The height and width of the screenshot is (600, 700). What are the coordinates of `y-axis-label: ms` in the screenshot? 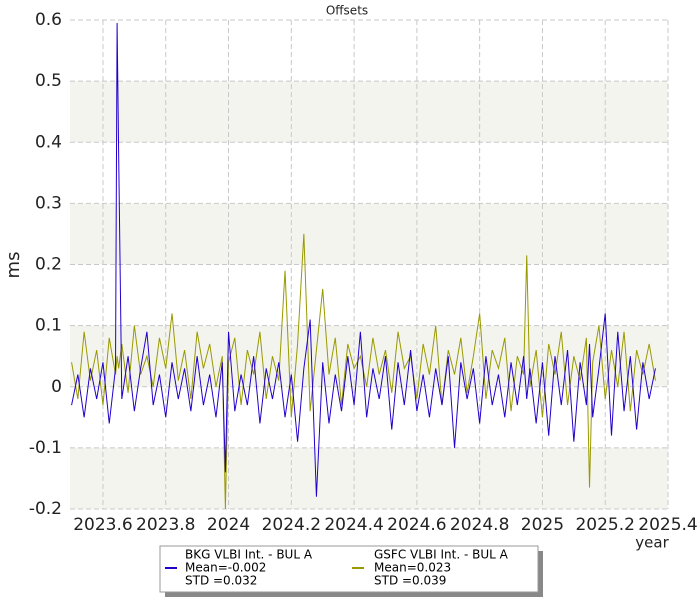 It's located at (13, 265).